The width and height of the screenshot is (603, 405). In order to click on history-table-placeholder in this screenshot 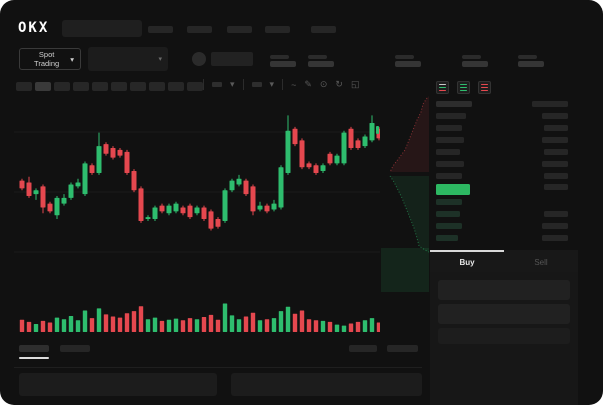, I will do `click(326, 384)`.